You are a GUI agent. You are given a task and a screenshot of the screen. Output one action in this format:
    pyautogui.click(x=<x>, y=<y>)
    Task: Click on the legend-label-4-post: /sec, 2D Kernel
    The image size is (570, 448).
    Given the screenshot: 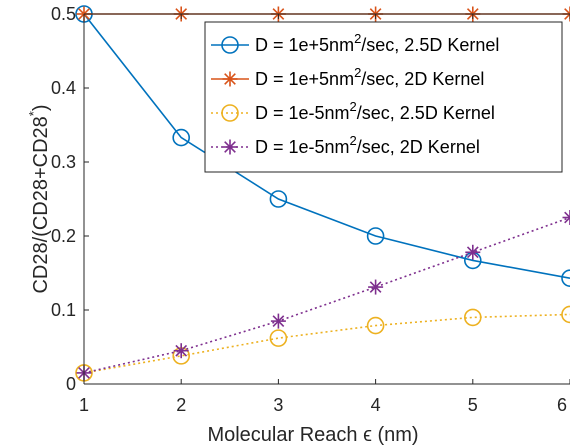 What is the action you would take?
    pyautogui.click(x=418, y=147)
    